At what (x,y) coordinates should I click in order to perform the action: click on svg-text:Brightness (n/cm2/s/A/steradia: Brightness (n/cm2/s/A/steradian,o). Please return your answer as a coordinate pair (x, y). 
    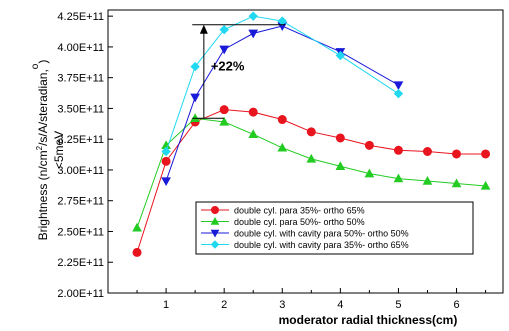
    Looking at the image, I should click on (40, 150).